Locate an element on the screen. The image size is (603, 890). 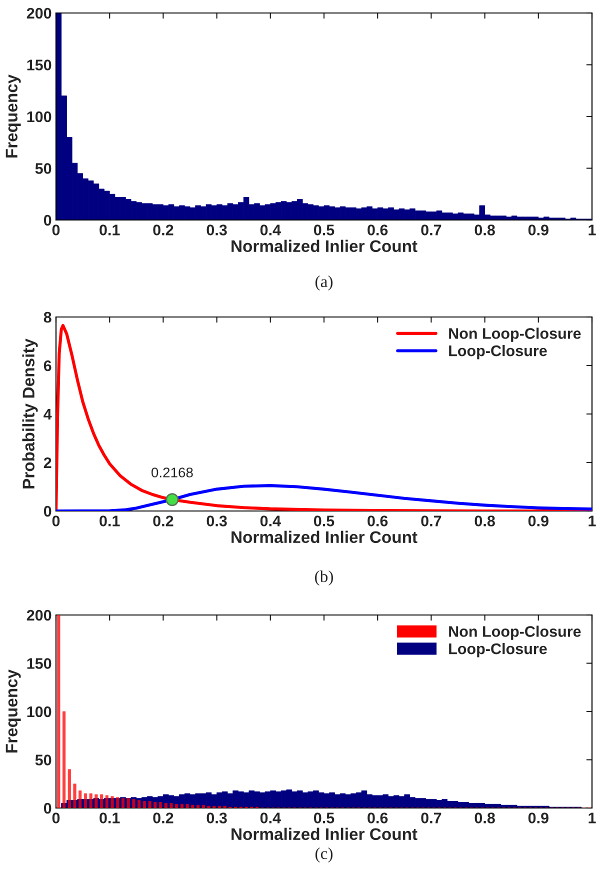
text: (c) is located at coordinates (324, 855).